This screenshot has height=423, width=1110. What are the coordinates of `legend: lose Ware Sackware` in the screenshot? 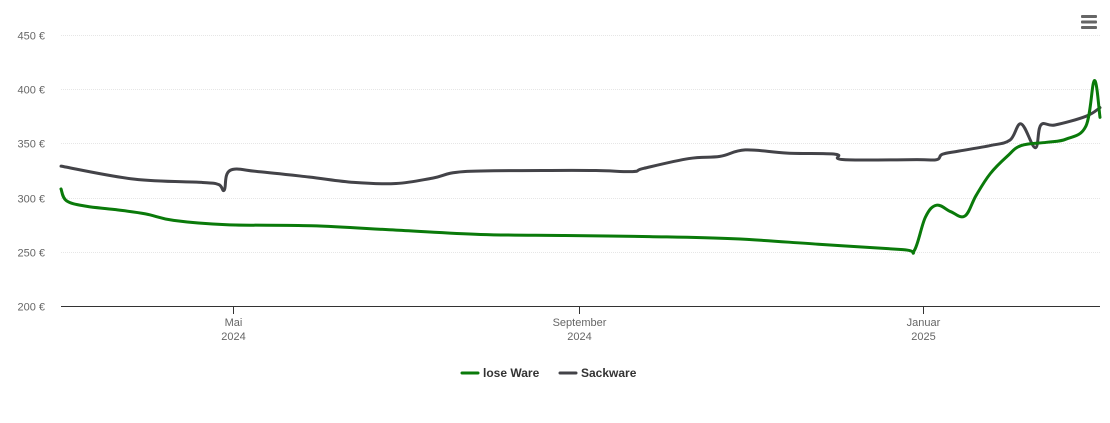 It's located at (548, 373).